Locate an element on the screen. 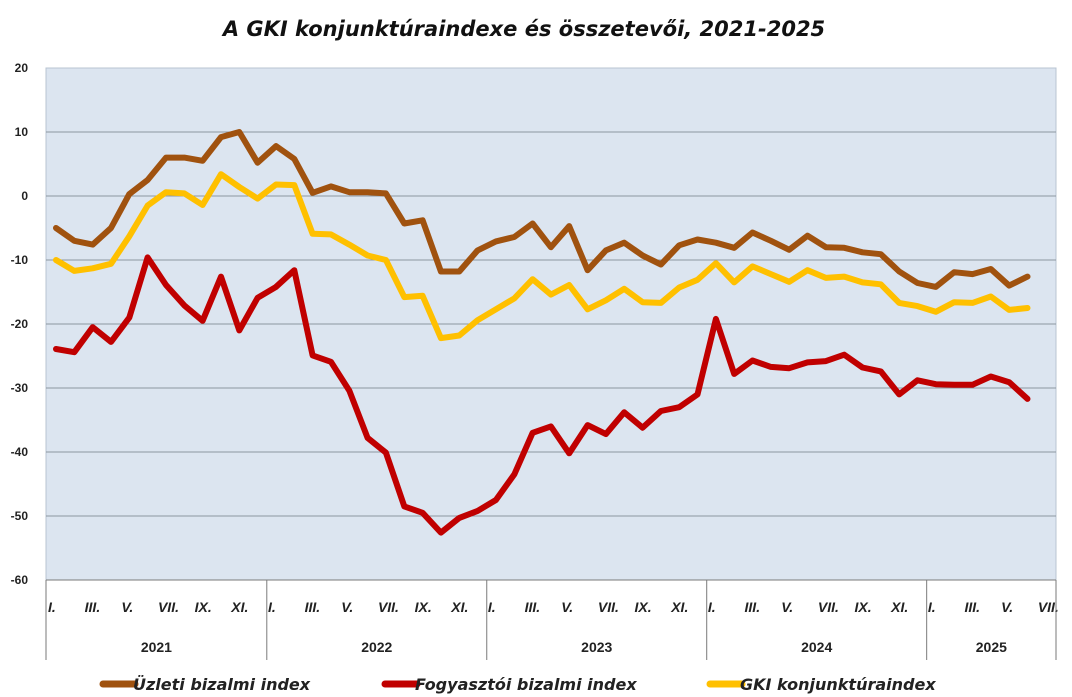 Image resolution: width=1072 pixels, height=697 pixels. y-axis-ticks: 20 10 0 -10 -20 -30 -40 -50 -60 is located at coordinates (20, 324).